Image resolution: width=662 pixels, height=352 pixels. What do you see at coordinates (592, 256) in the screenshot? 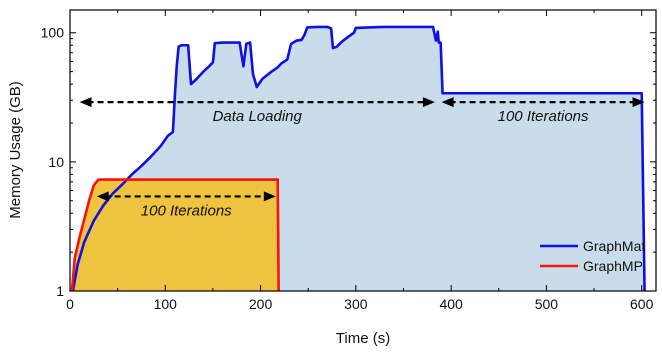
I see `legend: GraphMat GraphMP` at bounding box center [592, 256].